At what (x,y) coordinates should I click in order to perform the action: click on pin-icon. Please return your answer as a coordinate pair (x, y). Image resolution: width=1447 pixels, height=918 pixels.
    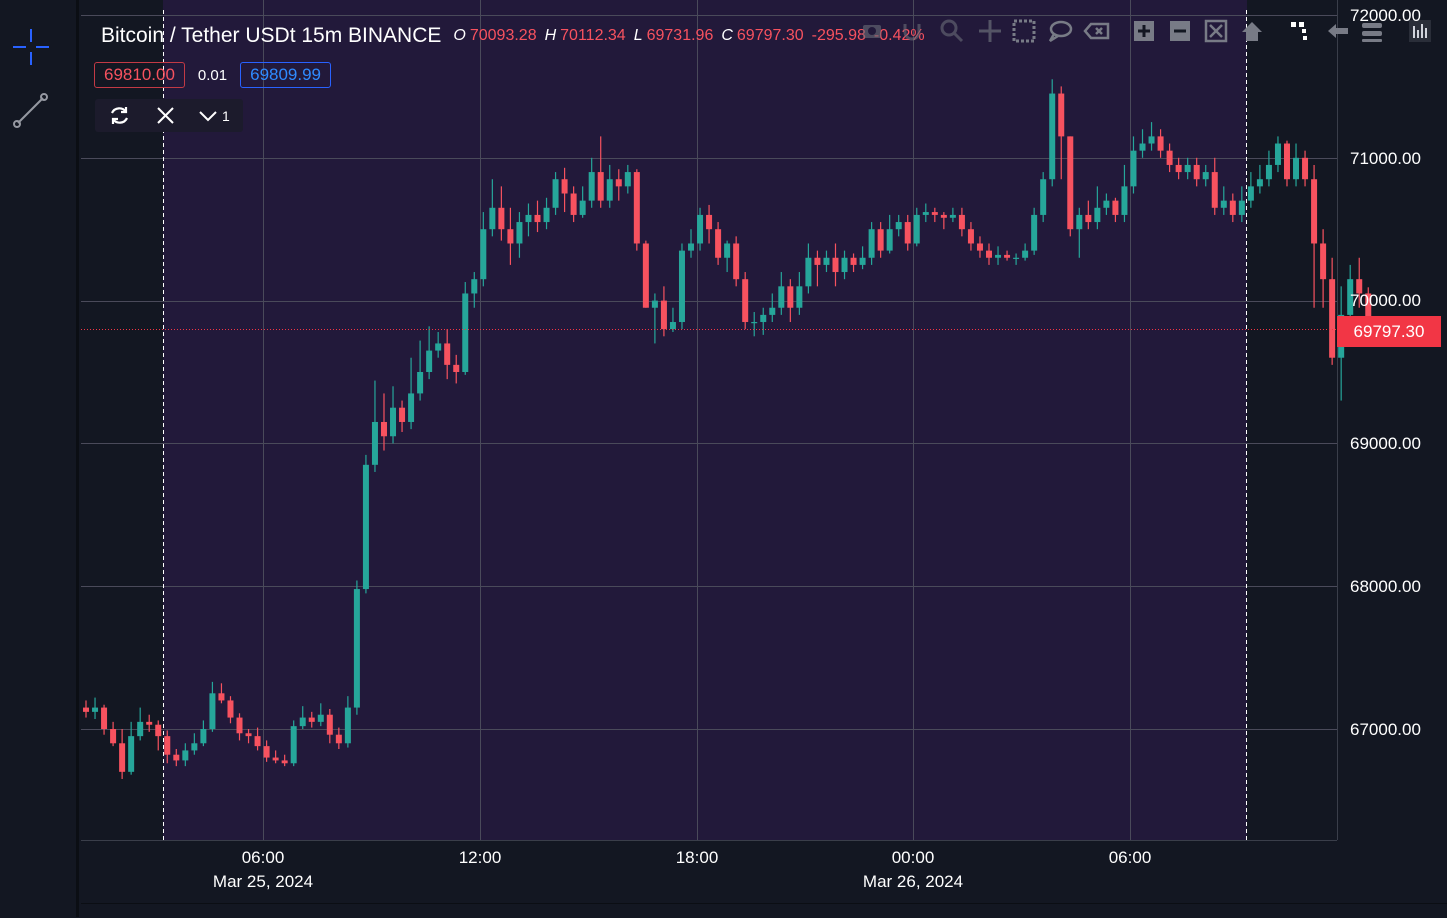
    Looking at the image, I should click on (990, 31).